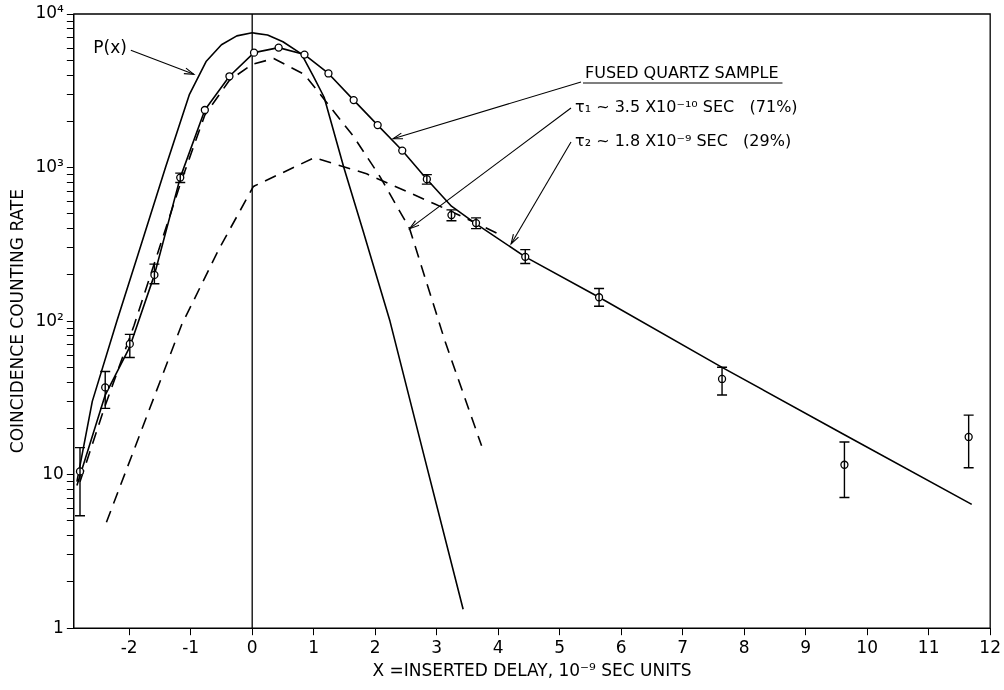 The image size is (1004, 690). What do you see at coordinates (50, 12) in the screenshot?
I see `y-tick-label: 10⁴` at bounding box center [50, 12].